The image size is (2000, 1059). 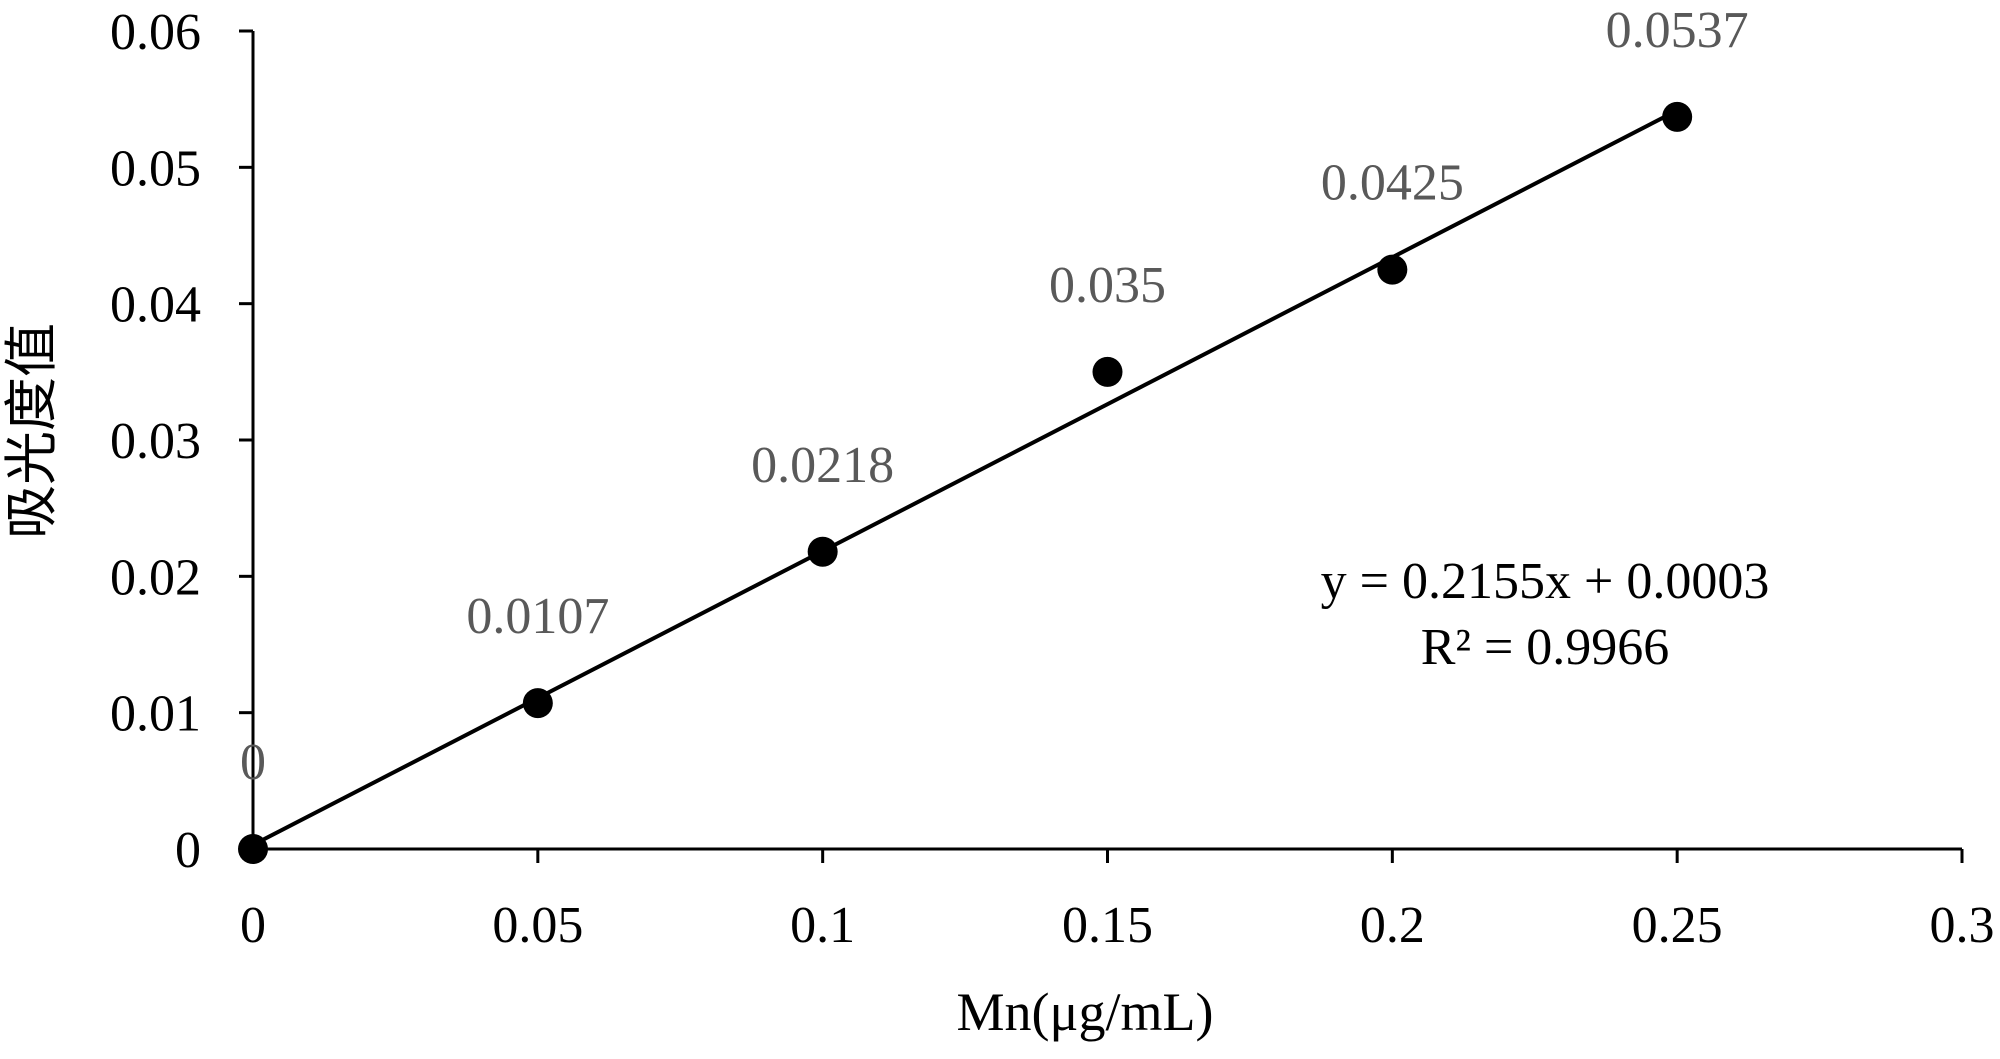 What do you see at coordinates (1085, 1012) in the screenshot?
I see `x-axis-title: Mn(μg/mL)` at bounding box center [1085, 1012].